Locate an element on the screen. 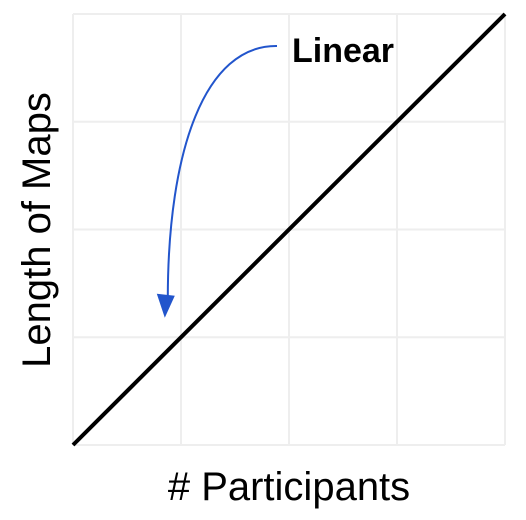 The image size is (526, 520). annotation-arrow is located at coordinates (222, 171).